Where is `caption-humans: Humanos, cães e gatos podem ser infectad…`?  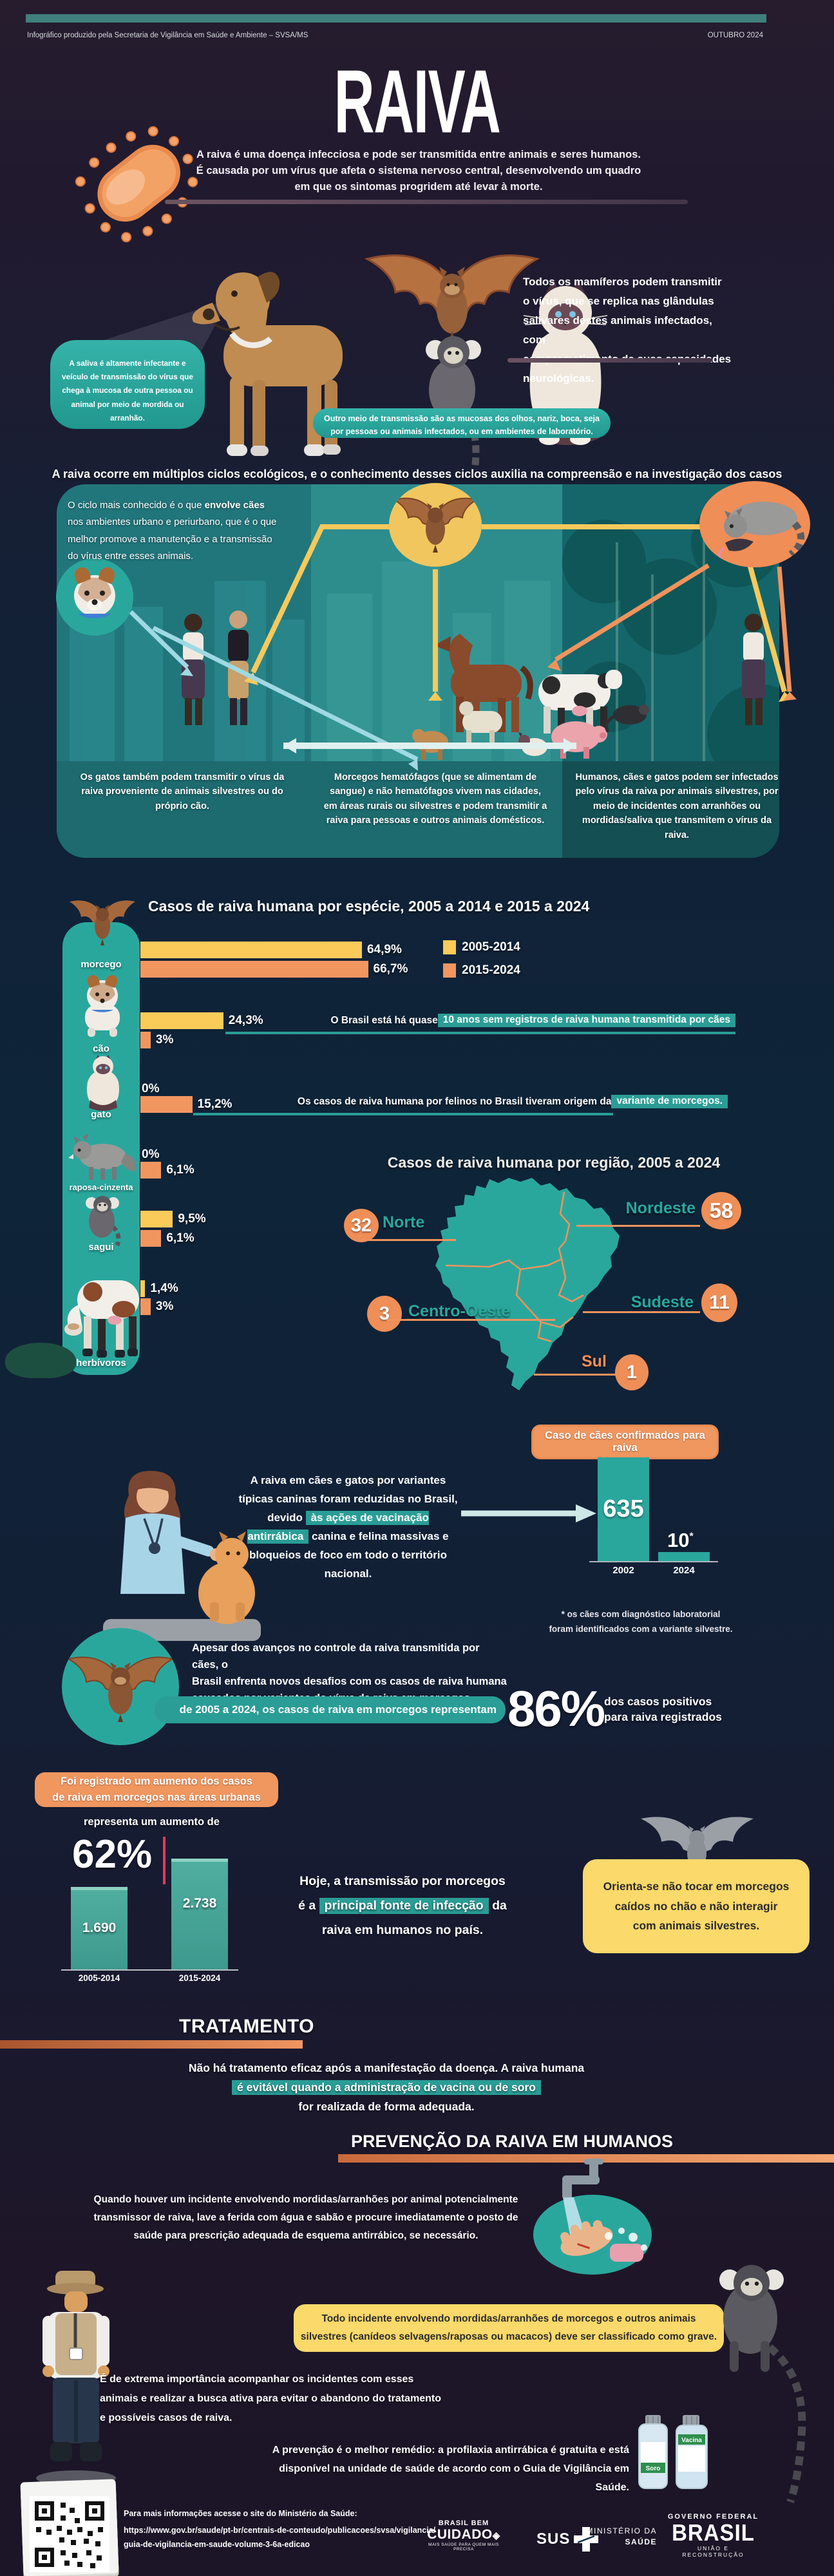 caption-humans: Humanos, cães e gatos podem ser infectad… is located at coordinates (677, 806).